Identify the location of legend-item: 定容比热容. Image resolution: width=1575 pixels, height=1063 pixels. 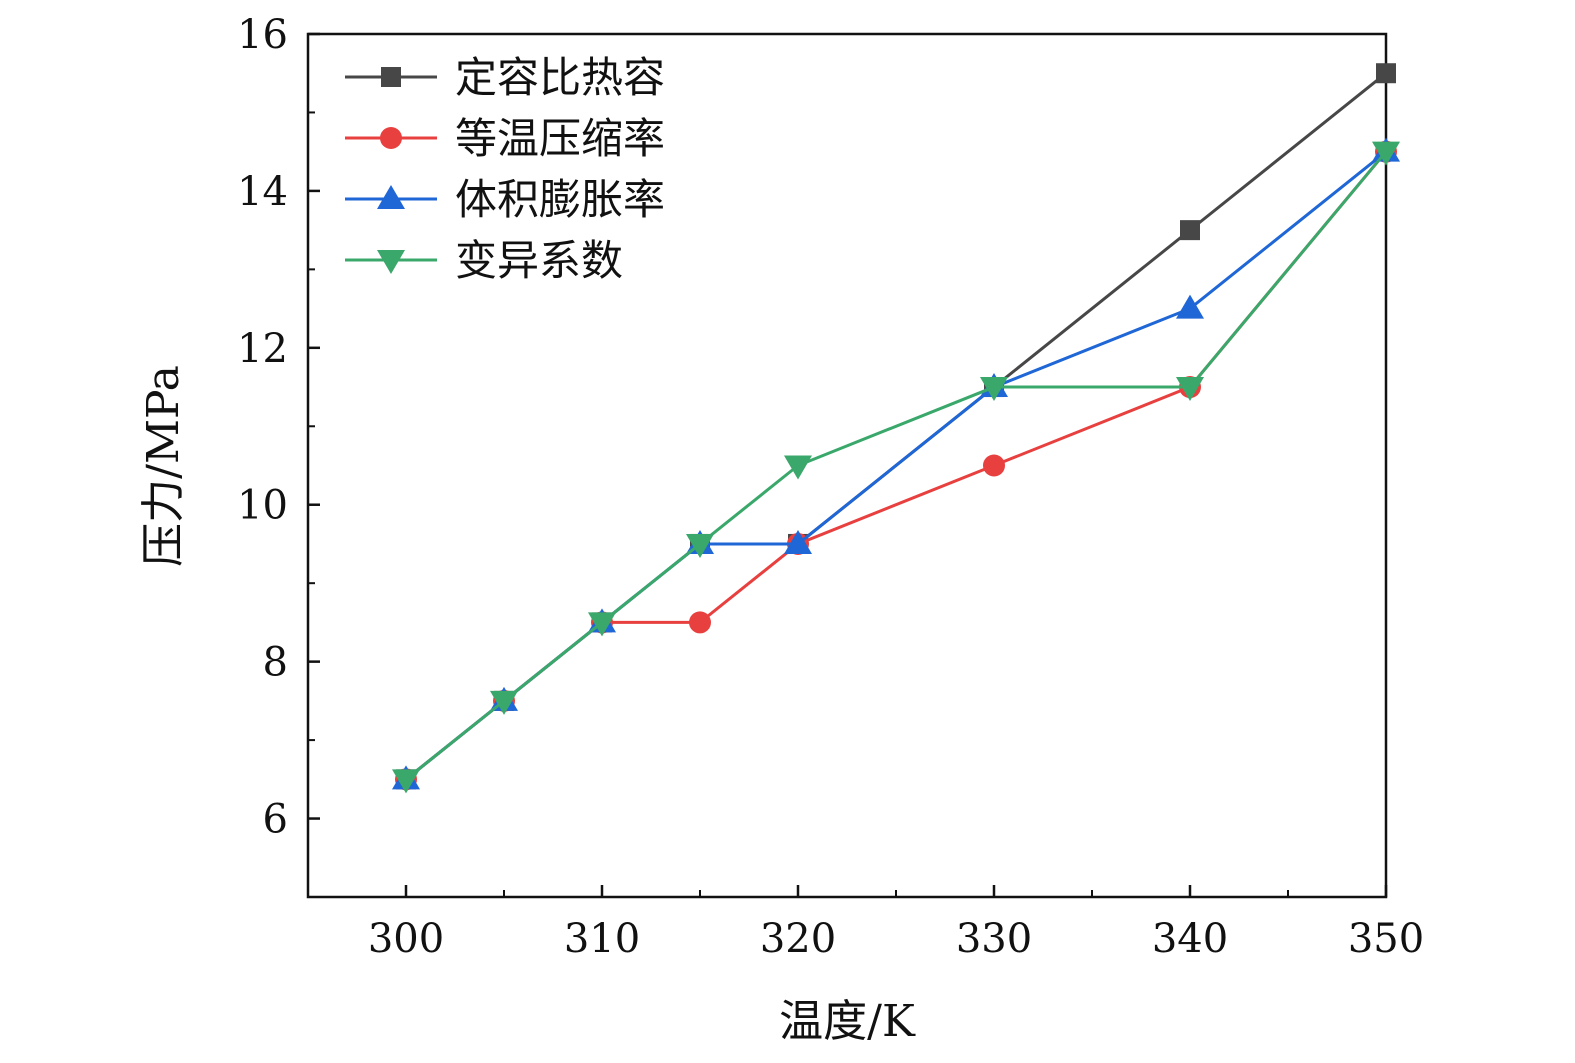
(505, 77).